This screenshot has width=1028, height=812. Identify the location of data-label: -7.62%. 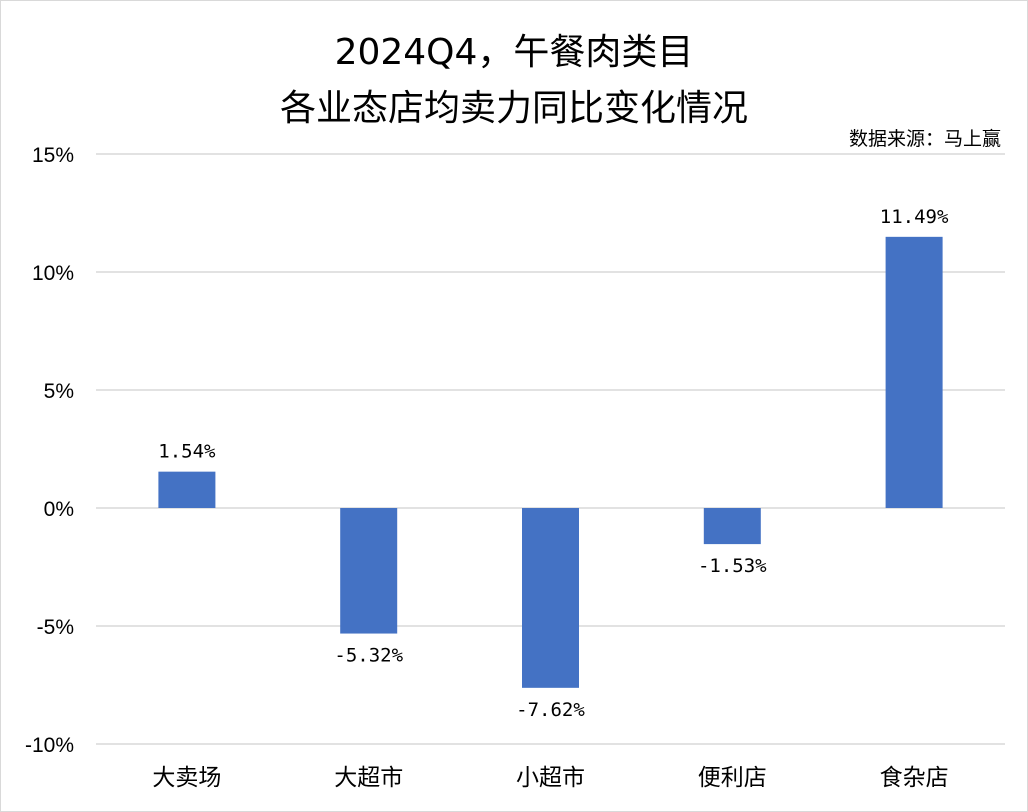
(550, 710).